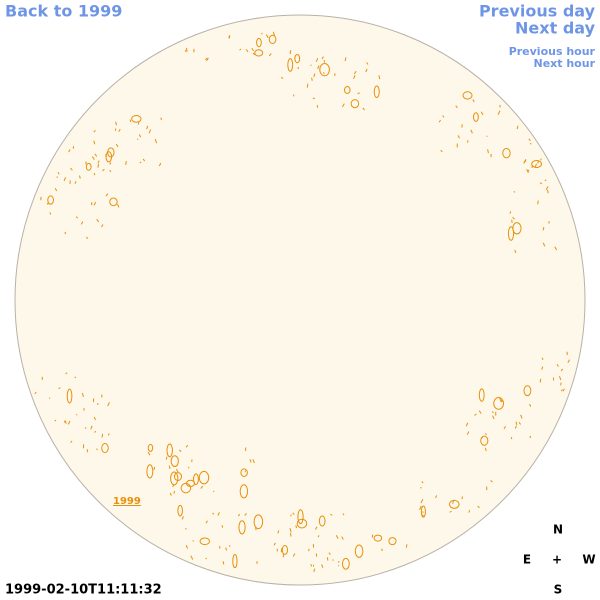  Describe the element at coordinates (127, 501) in the screenshot. I see `disk-year-link: 1999` at that location.